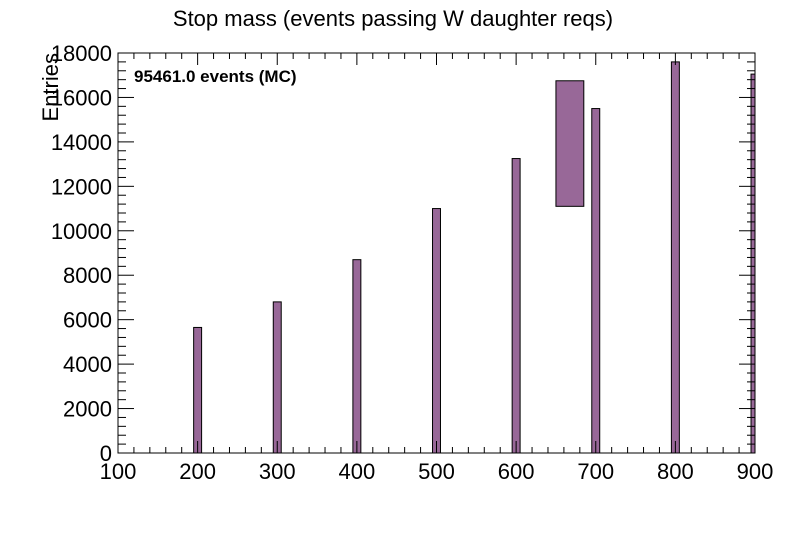  What do you see at coordinates (106, 453) in the screenshot?
I see `y-tick-label: 0` at bounding box center [106, 453].